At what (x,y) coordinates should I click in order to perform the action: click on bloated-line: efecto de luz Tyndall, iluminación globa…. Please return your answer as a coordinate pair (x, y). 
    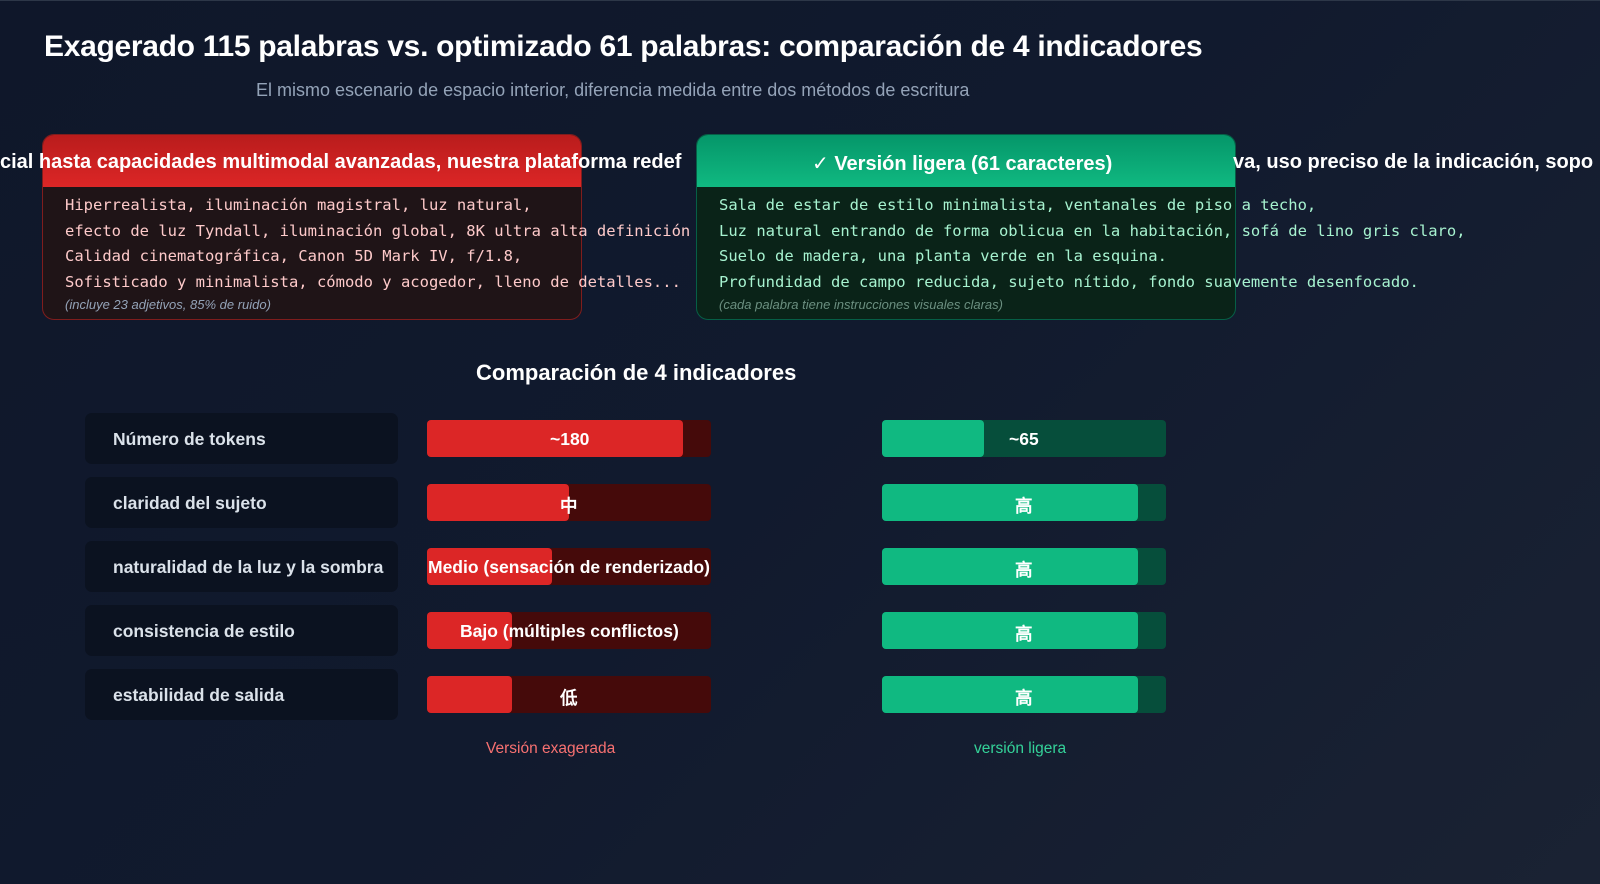
    Looking at the image, I should click on (378, 230).